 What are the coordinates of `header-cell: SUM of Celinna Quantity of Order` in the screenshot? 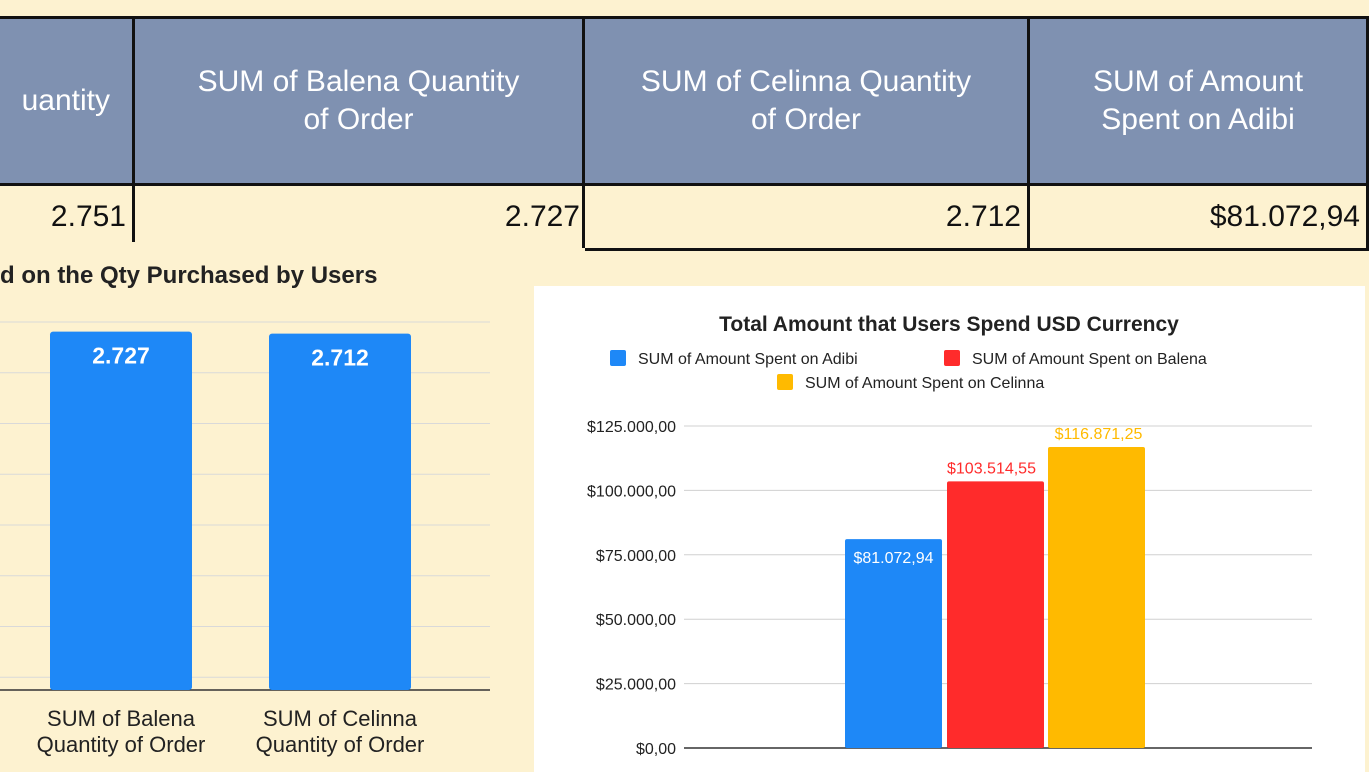 It's located at (806, 101).